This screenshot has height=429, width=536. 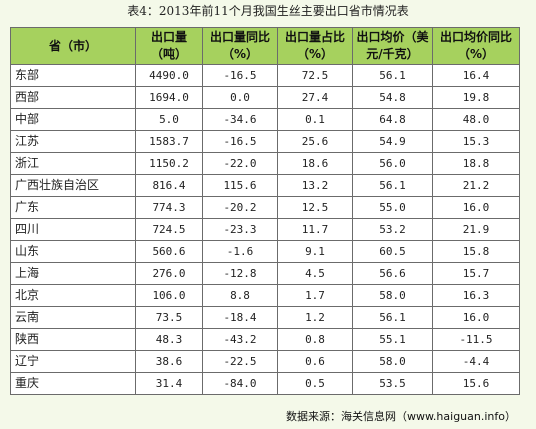 What do you see at coordinates (73, 295) in the screenshot?
I see `cell-province: 北京` at bounding box center [73, 295].